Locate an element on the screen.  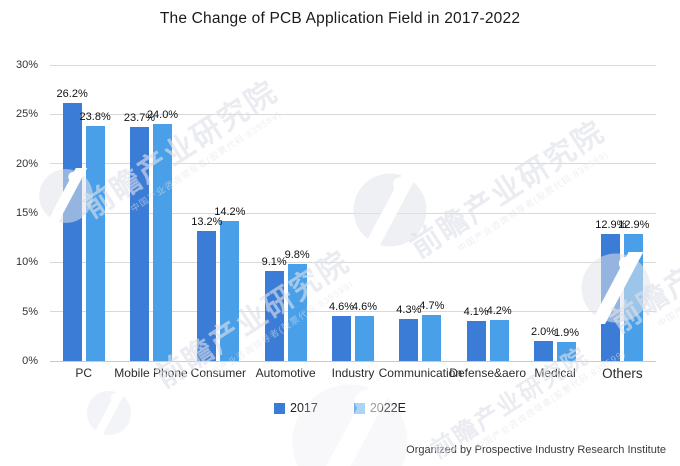
bar-2017-defense-aero is located at coordinates (476, 340).